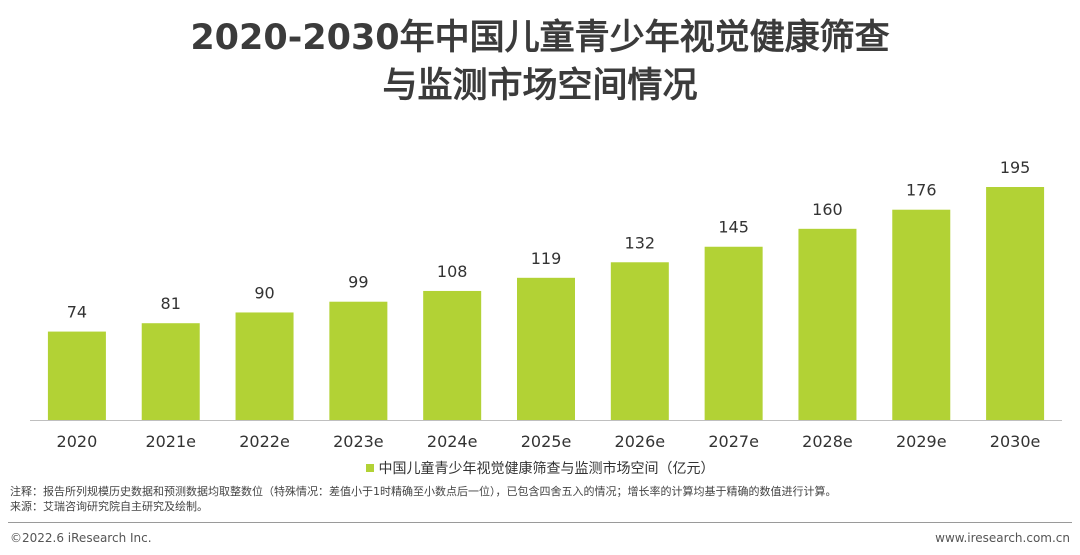 Image resolution: width=1080 pixels, height=555 pixels. Describe the element at coordinates (546, 469) in the screenshot. I see `legend-label: 中国儿童青少年视觉健康筛查与监测市场空间（亿元）` at that location.